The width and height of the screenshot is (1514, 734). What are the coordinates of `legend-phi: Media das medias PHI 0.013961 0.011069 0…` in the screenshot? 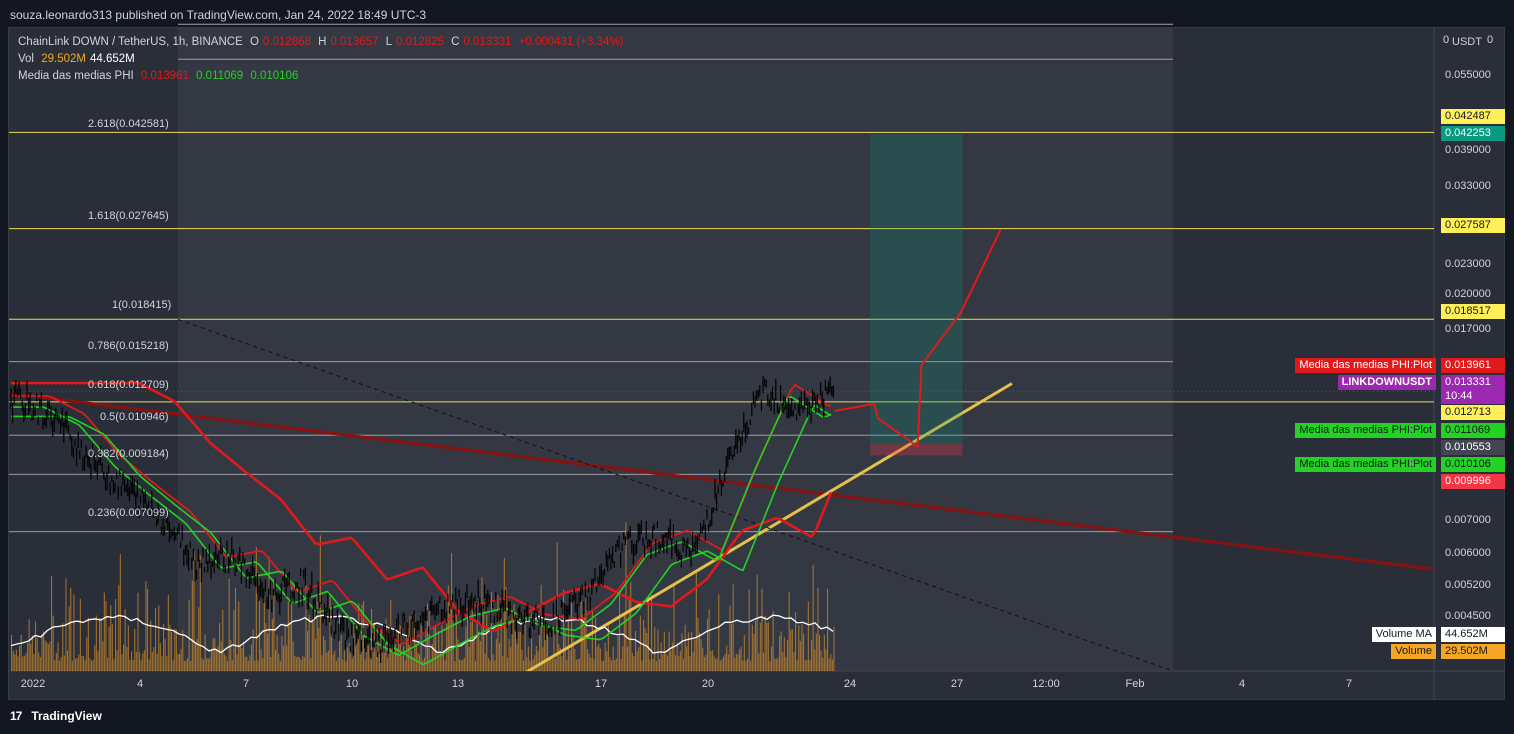 It's located at (160, 76).